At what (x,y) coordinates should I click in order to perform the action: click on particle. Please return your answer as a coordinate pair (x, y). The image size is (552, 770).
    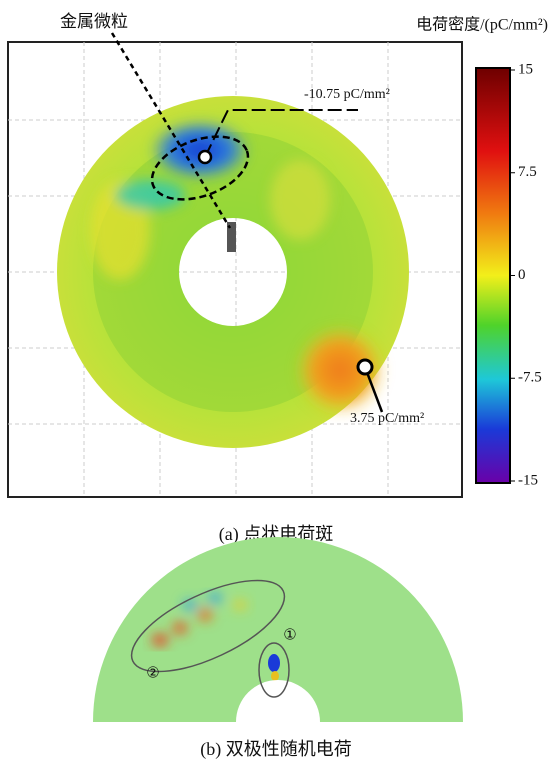
    Looking at the image, I should click on (231, 237).